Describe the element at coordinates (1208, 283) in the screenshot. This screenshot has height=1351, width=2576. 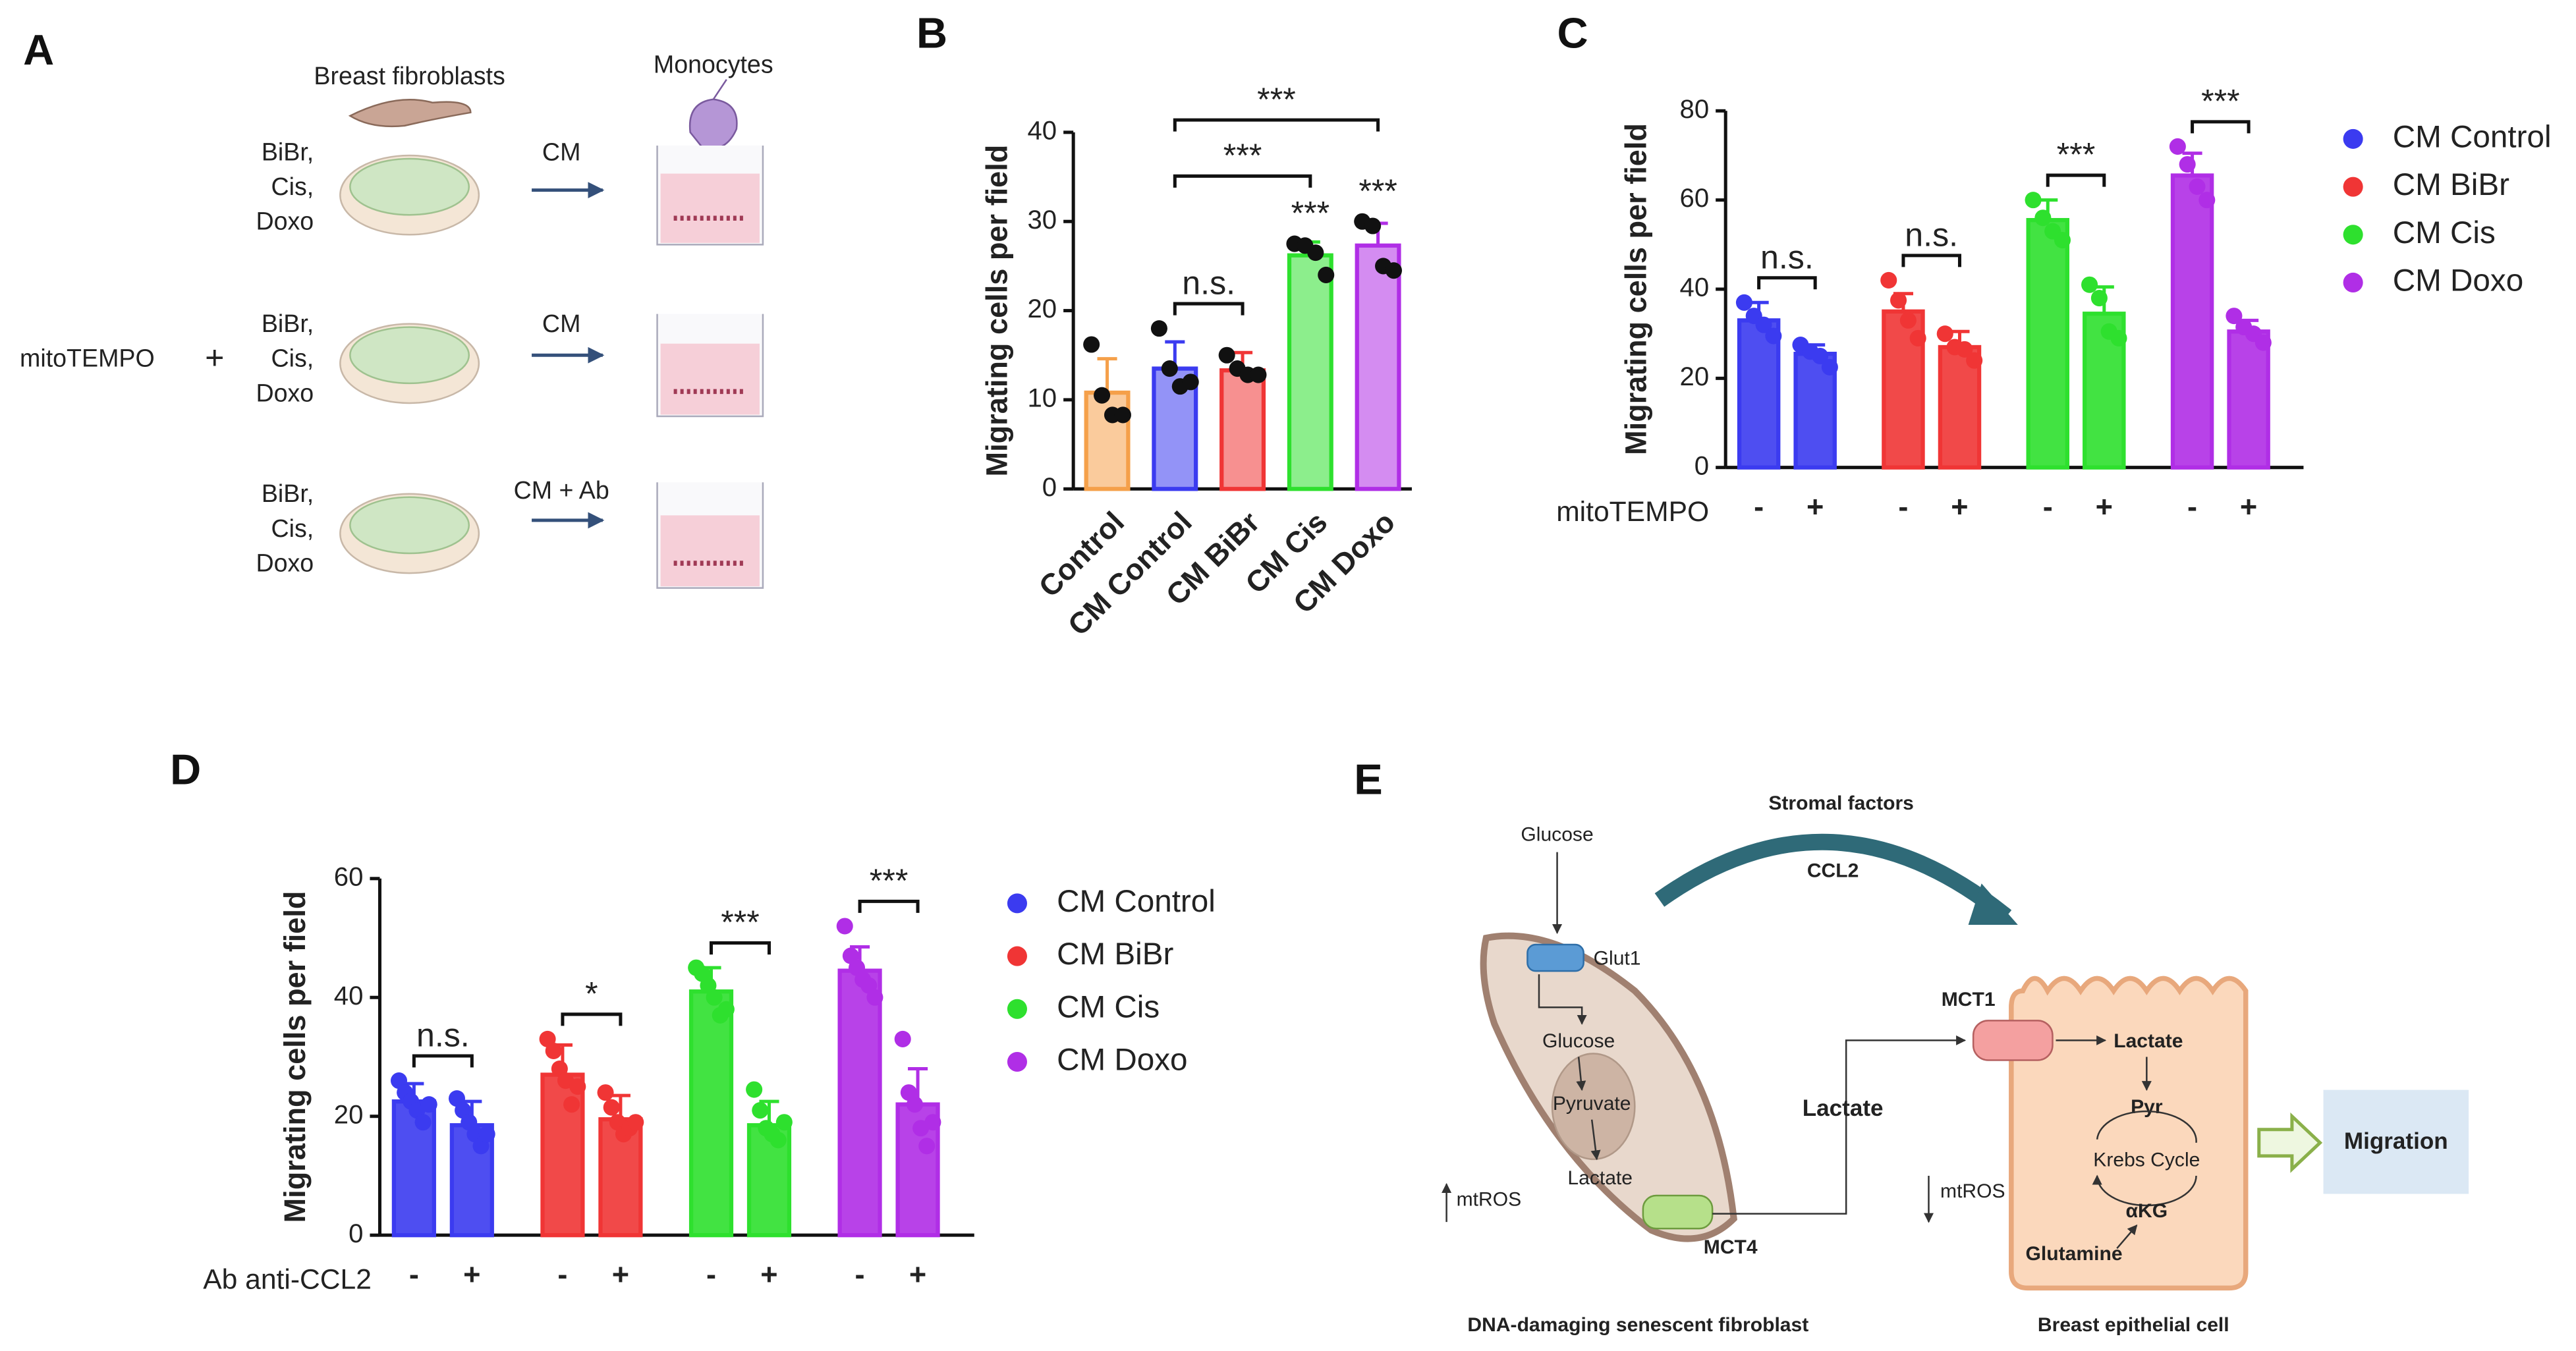
I see `significance-label: n.s.` at that location.